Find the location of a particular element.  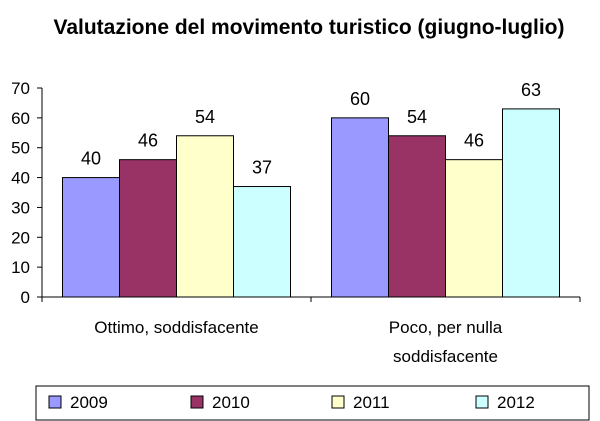

legend-label: 2012 is located at coordinates (516, 402).